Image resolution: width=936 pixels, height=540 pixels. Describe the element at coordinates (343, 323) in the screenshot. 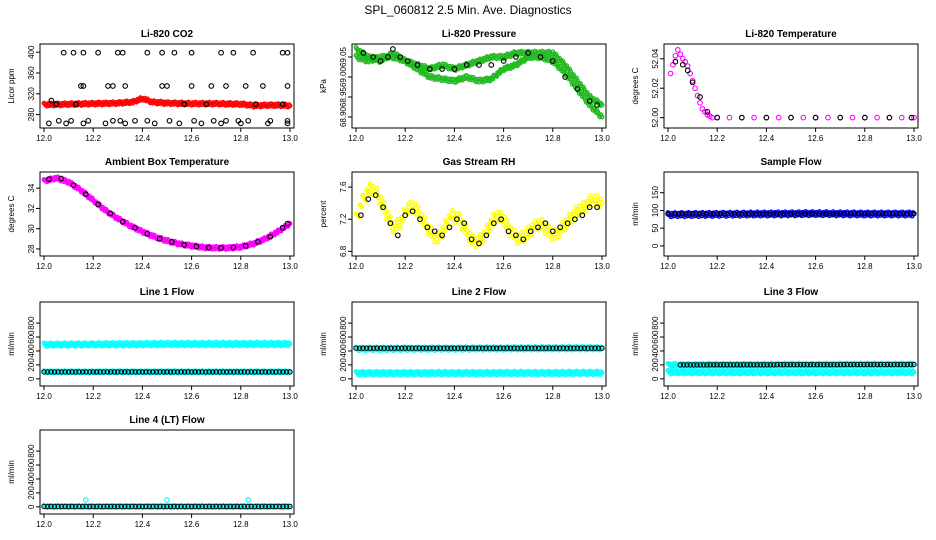

I see `line-2-flow-y-tick-label: 800` at that location.